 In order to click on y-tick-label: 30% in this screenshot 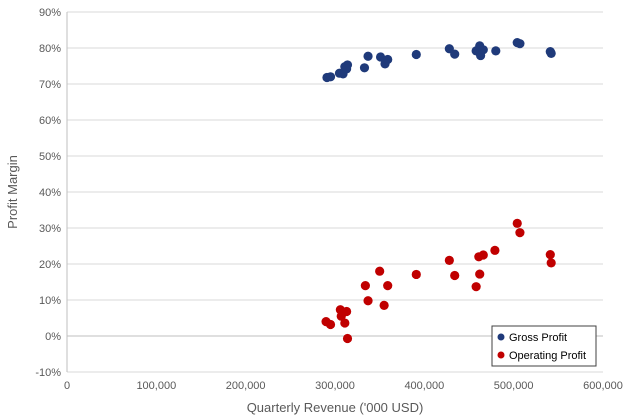, I will do `click(50, 229)`.